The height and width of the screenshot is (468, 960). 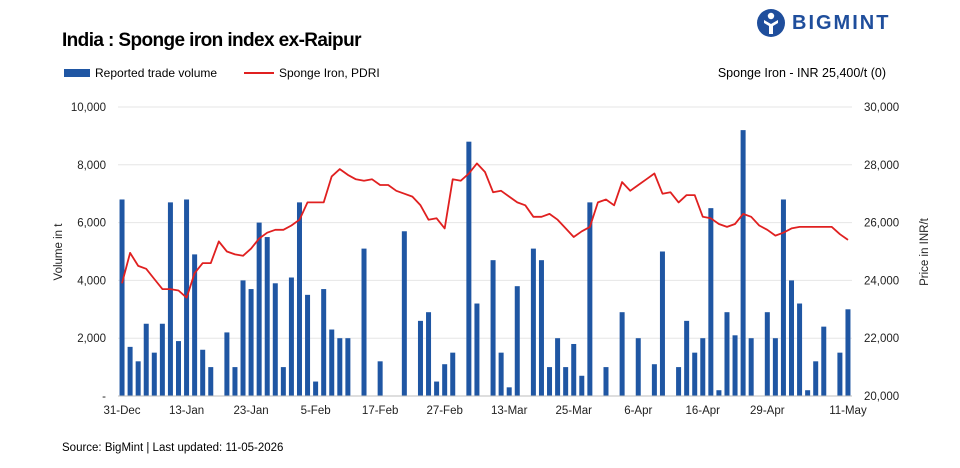 What do you see at coordinates (104, 397) in the screenshot?
I see `y-left-tick-label: -` at bounding box center [104, 397].